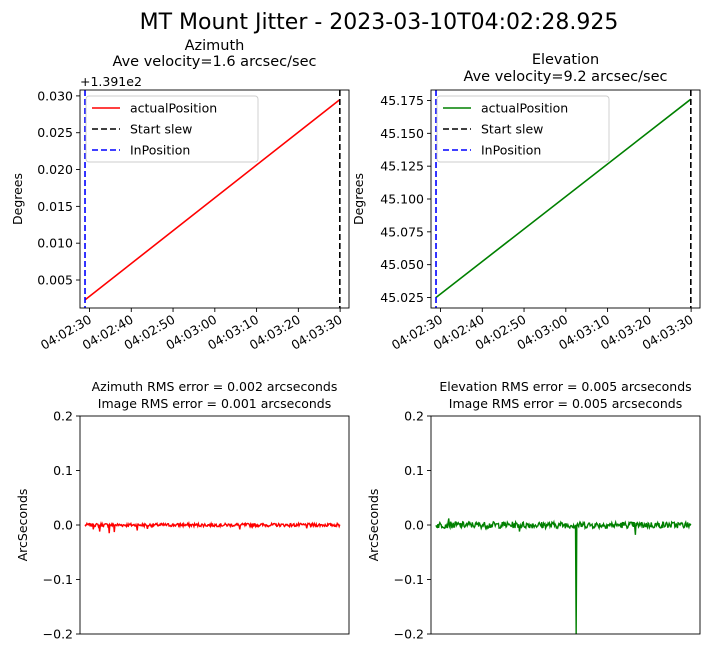  What do you see at coordinates (214, 403) in the screenshot?
I see `subplot-title-line: Image RMS error = 0.001 arcseconds` at bounding box center [214, 403].